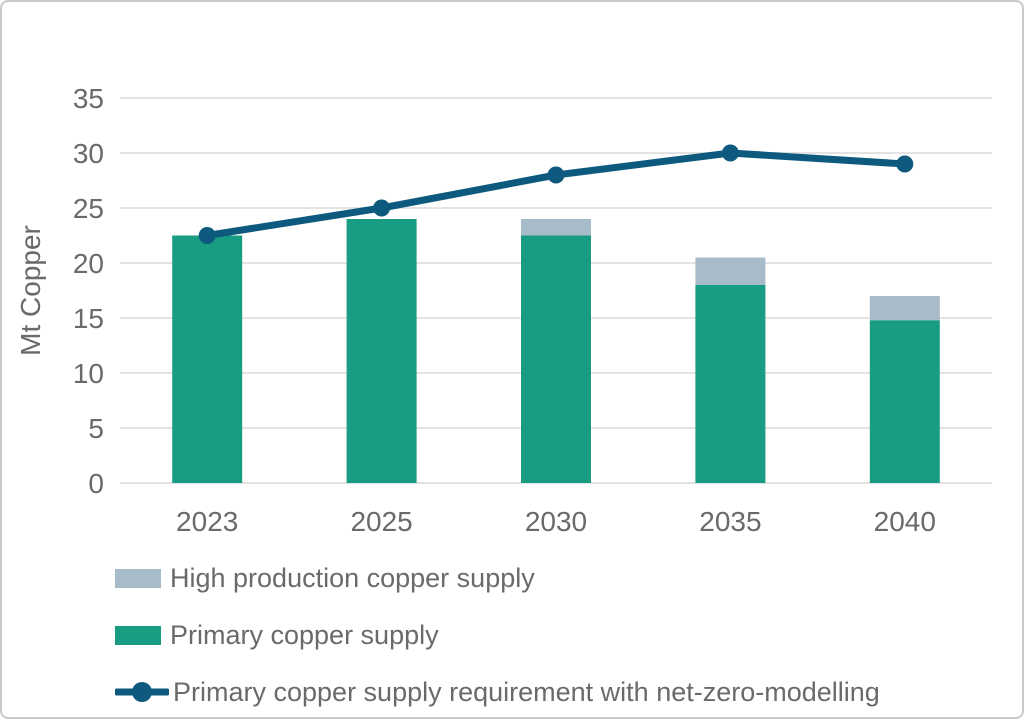 The width and height of the screenshot is (1024, 719). Describe the element at coordinates (142, 692) in the screenshot. I see `line-dot-marker-icon` at that location.